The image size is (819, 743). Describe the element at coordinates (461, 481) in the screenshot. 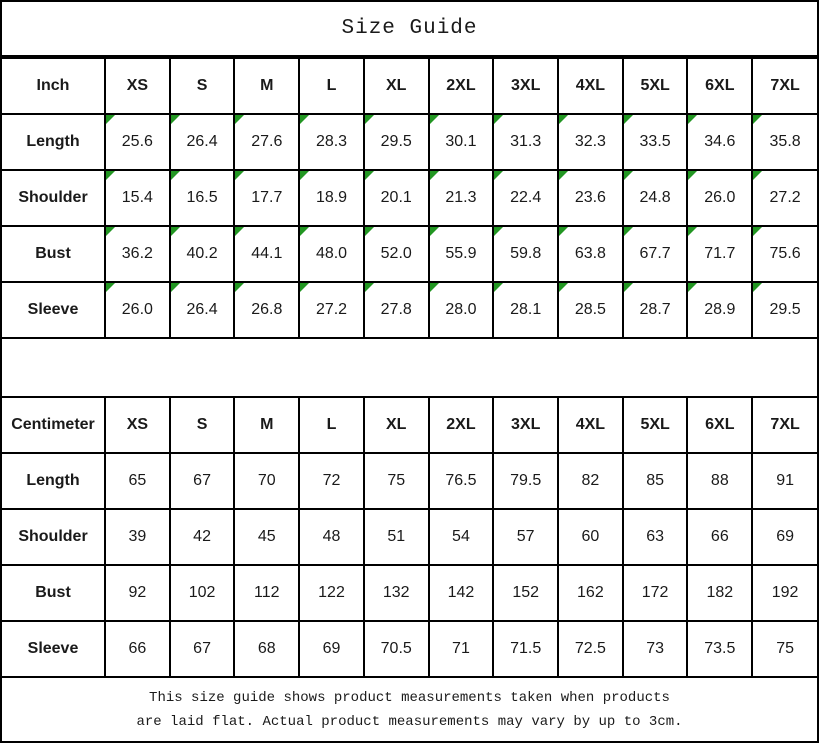

I see `value-cell: 76.5` at that location.